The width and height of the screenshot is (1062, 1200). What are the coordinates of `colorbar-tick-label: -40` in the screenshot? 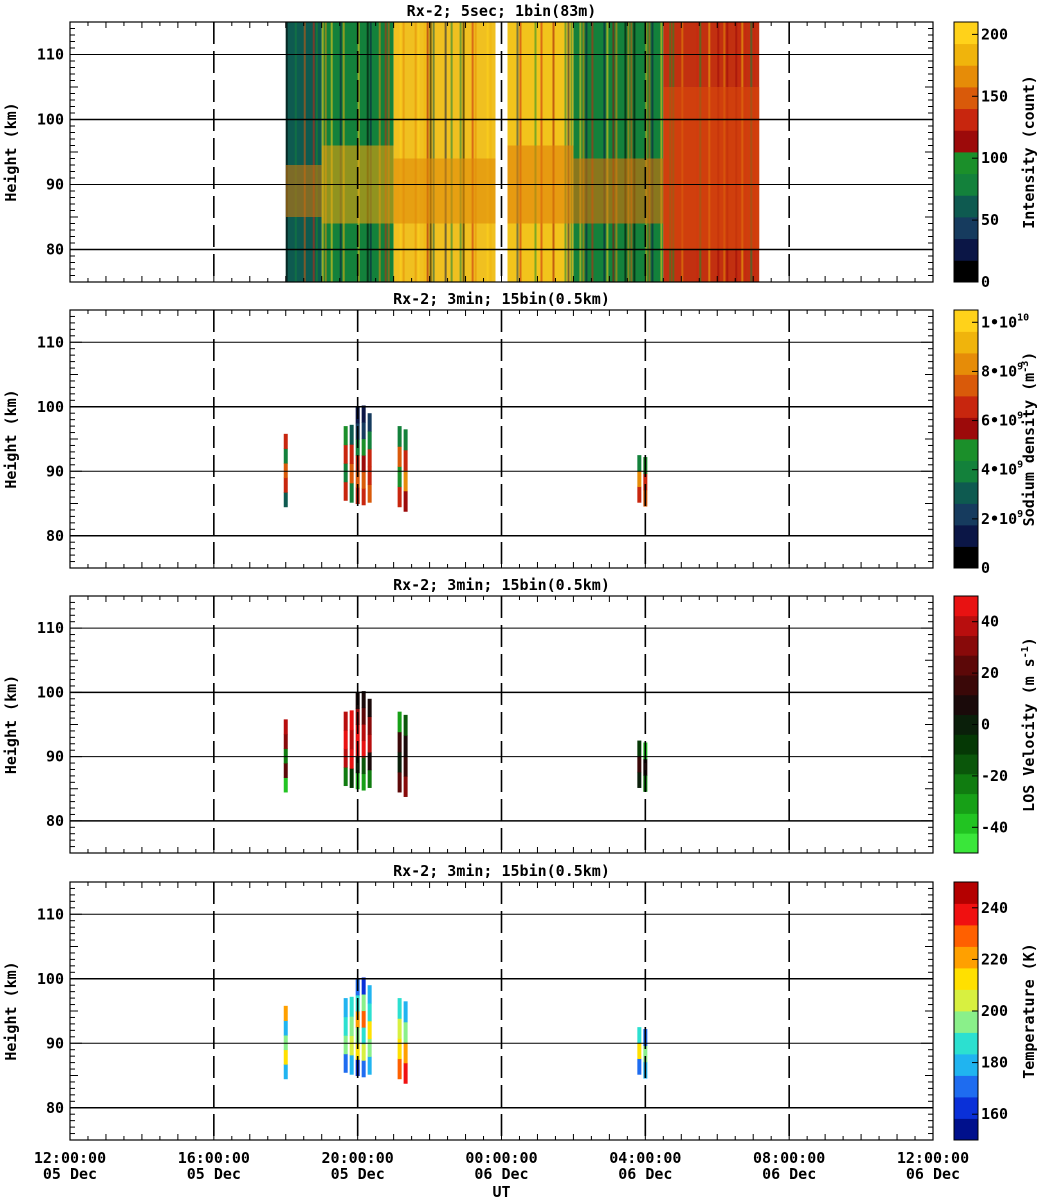 It's located at (994, 827).